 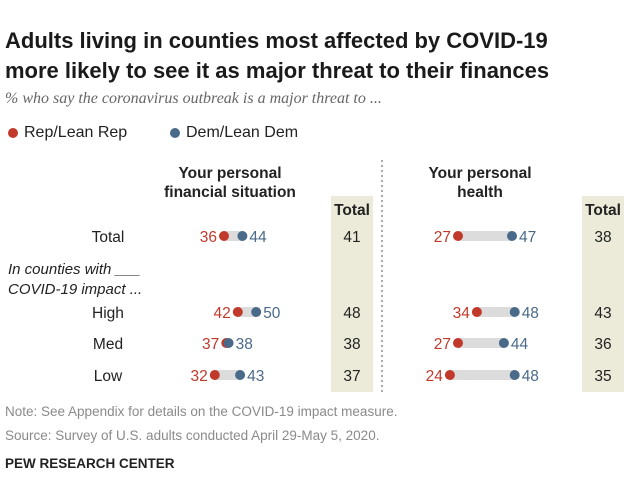 What do you see at coordinates (351, 237) in the screenshot?
I see `panel-1-total-total: 41` at bounding box center [351, 237].